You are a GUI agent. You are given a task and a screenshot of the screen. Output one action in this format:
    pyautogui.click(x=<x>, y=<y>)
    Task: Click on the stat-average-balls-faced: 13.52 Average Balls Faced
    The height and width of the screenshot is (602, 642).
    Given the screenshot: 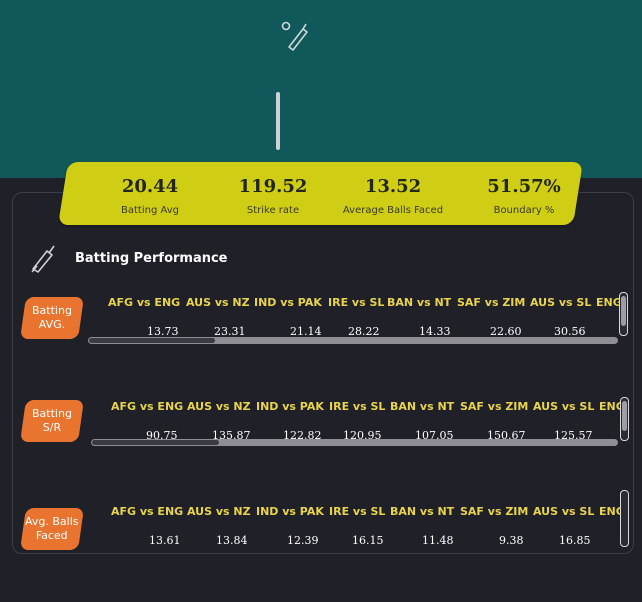 What is the action you would take?
    pyautogui.click(x=393, y=193)
    